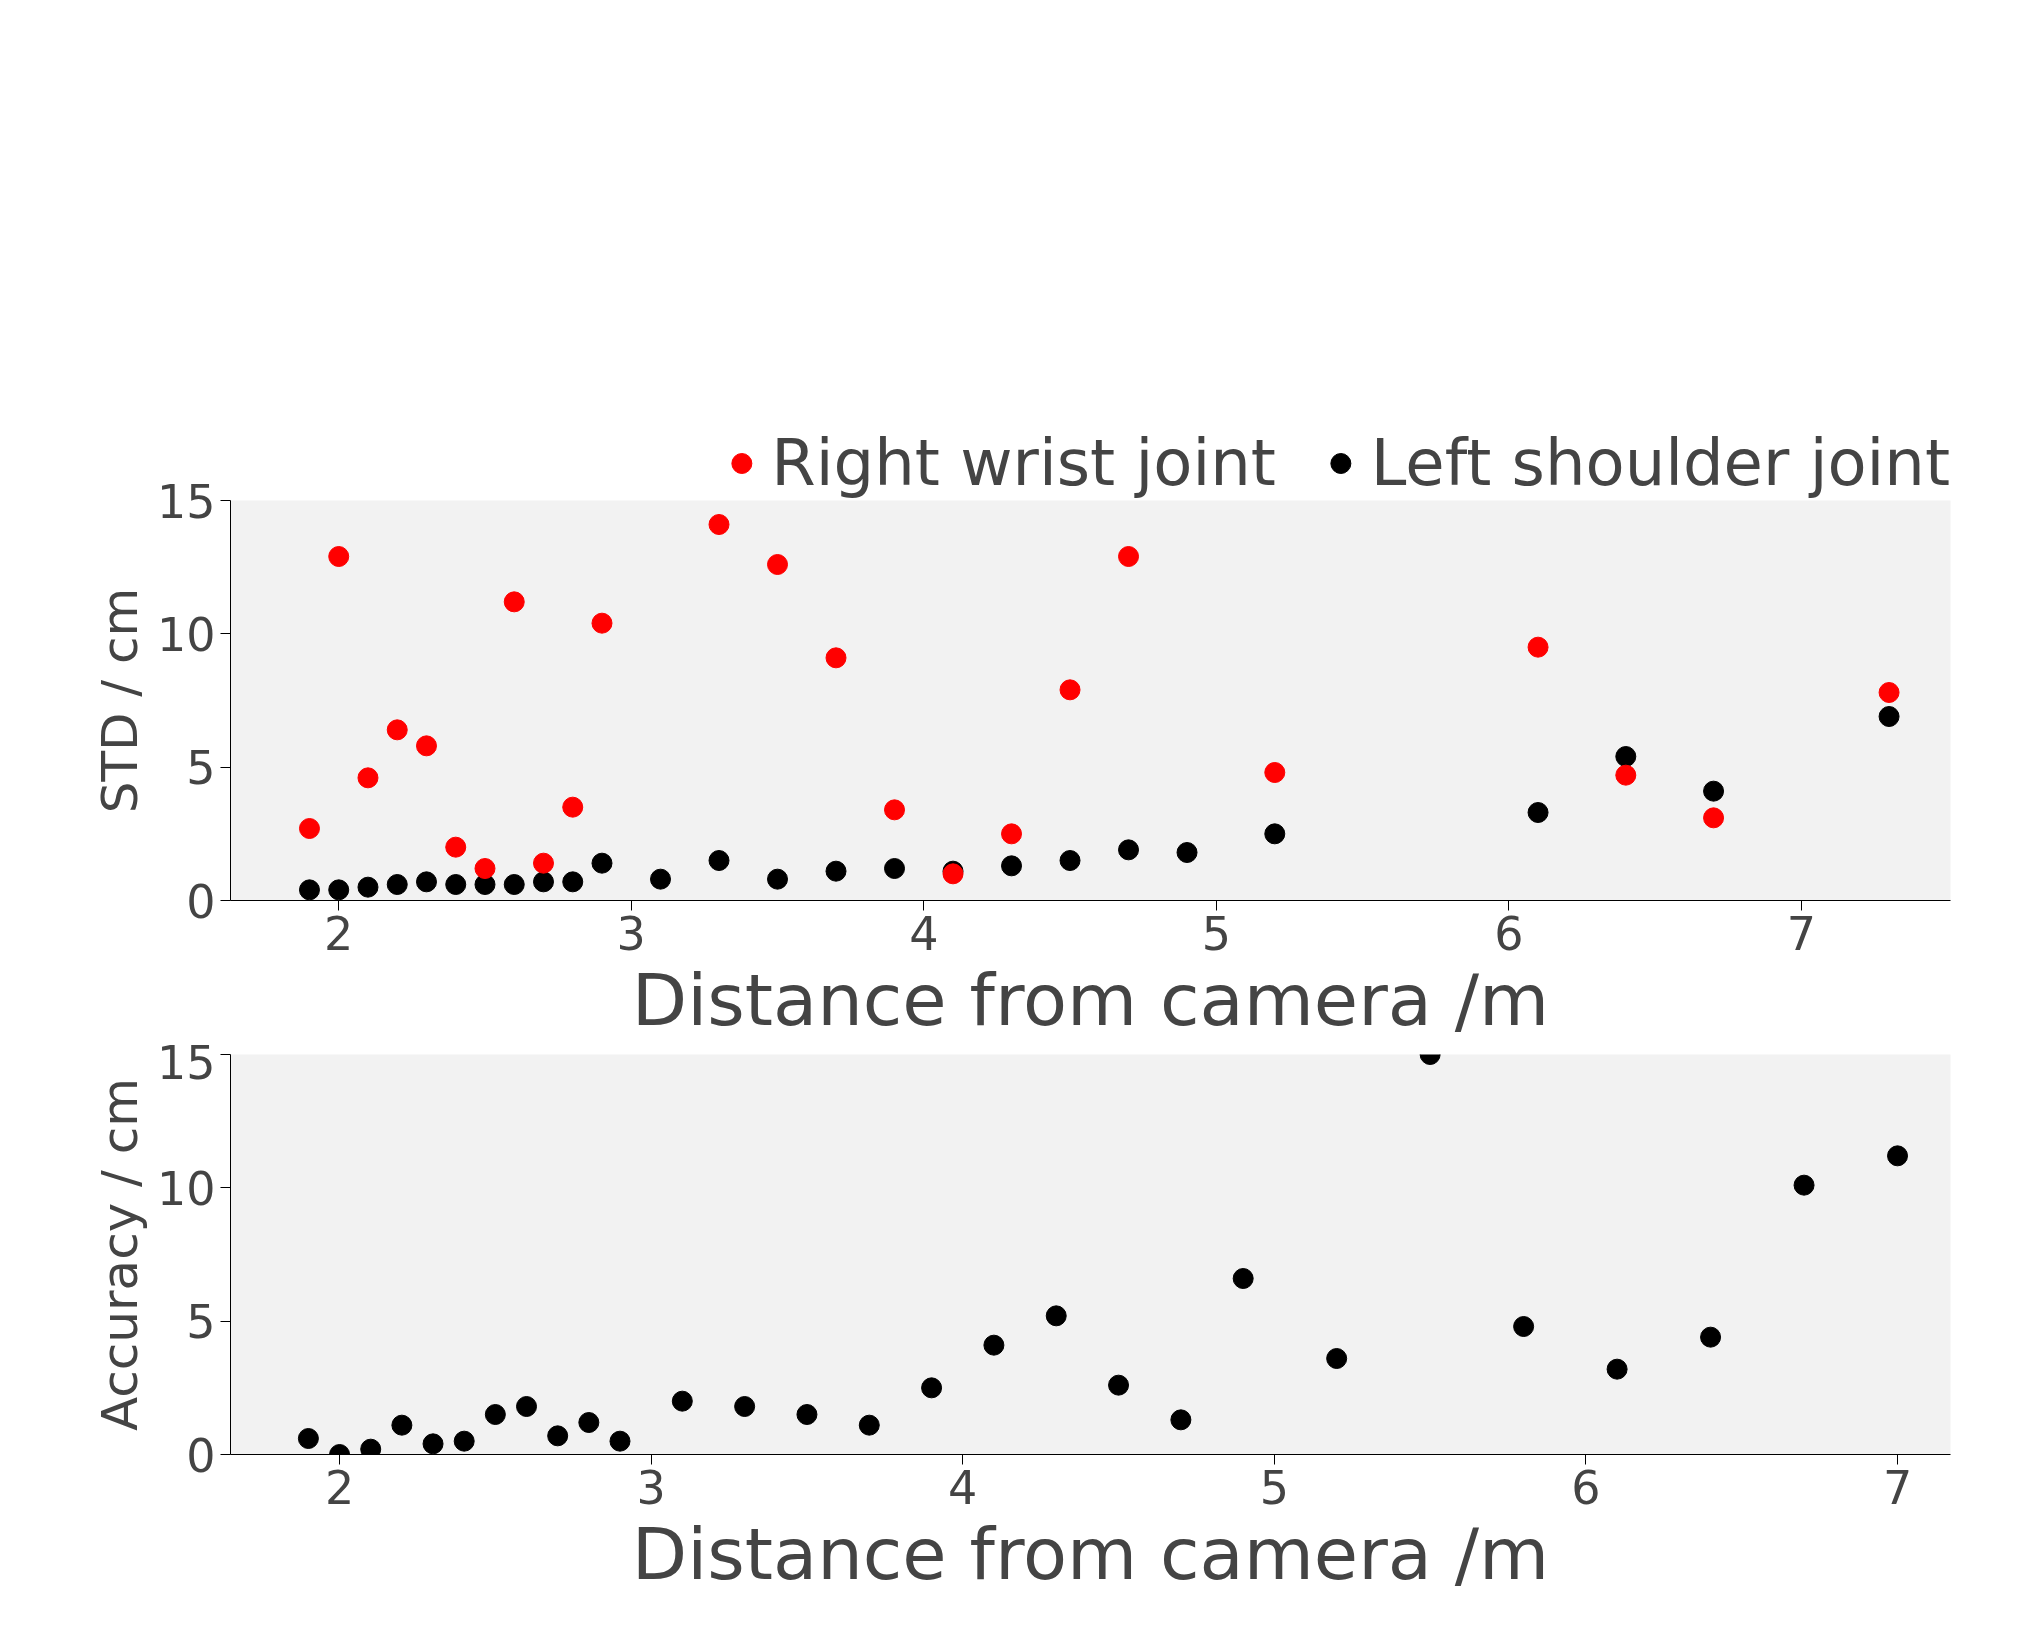 The image size is (2017, 1628). I want to click on x-tick-label: 6, so click(1586, 1487).